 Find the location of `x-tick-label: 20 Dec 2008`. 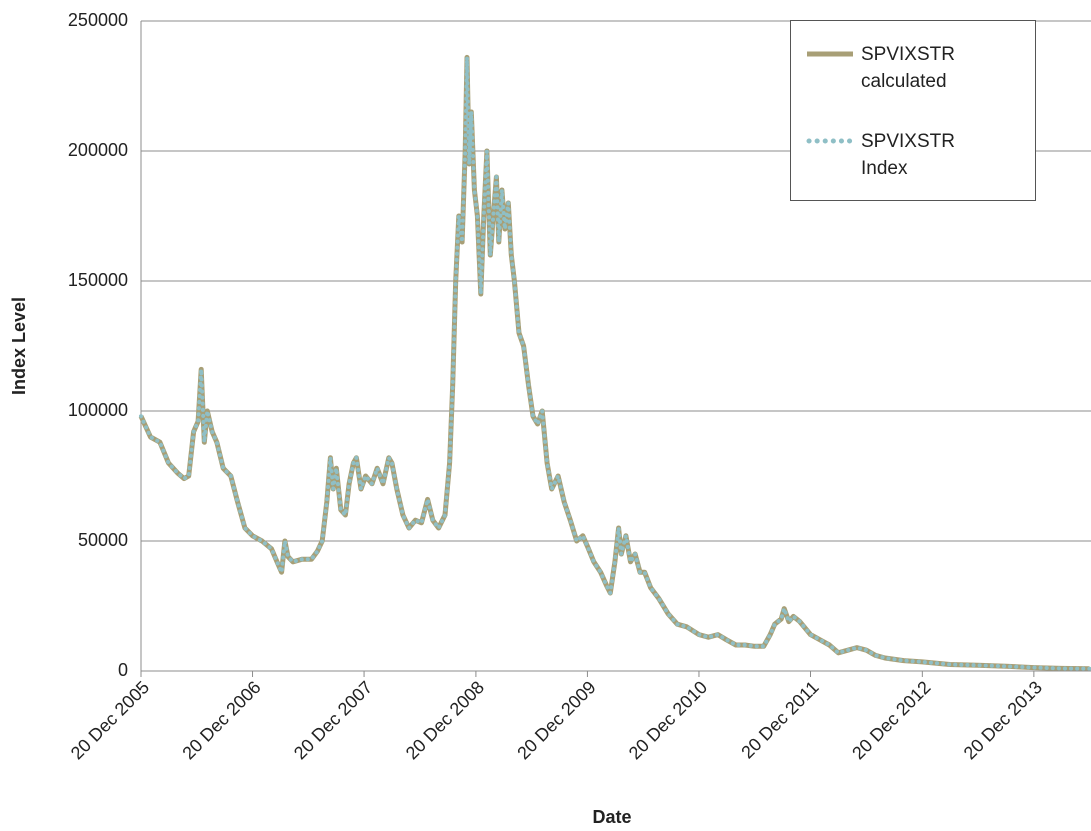

x-tick-label: 20 Dec 2008 is located at coordinates (445, 720).